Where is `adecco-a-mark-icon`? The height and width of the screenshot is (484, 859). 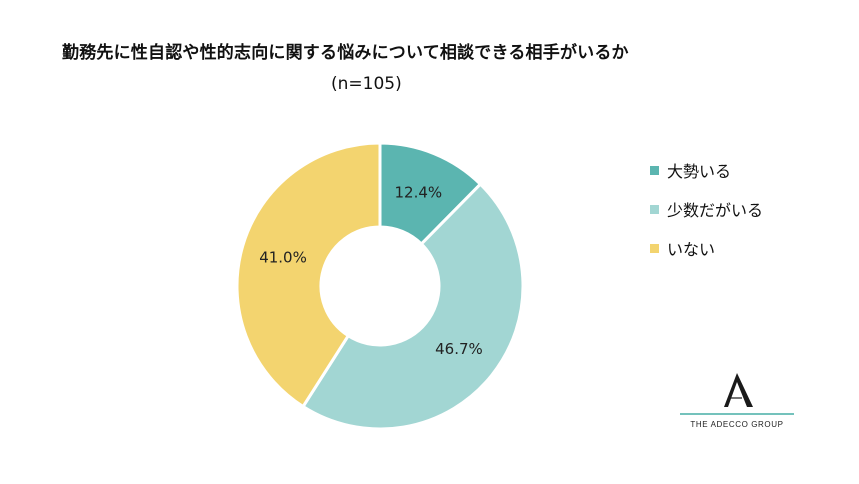 adecco-a-mark-icon is located at coordinates (738, 390).